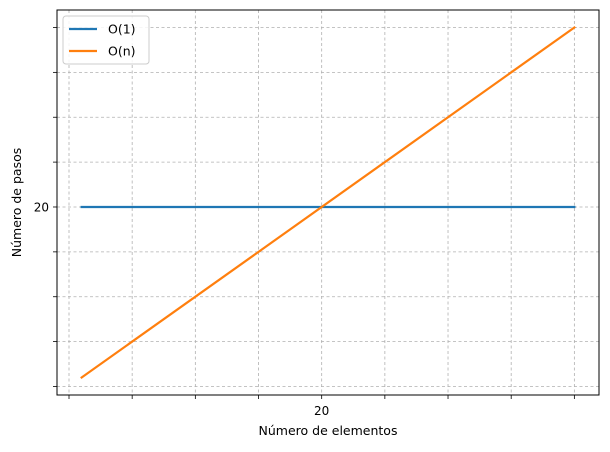 The height and width of the screenshot is (452, 610). Describe the element at coordinates (41, 207) in the screenshot. I see `y-tick-label: 20` at that location.